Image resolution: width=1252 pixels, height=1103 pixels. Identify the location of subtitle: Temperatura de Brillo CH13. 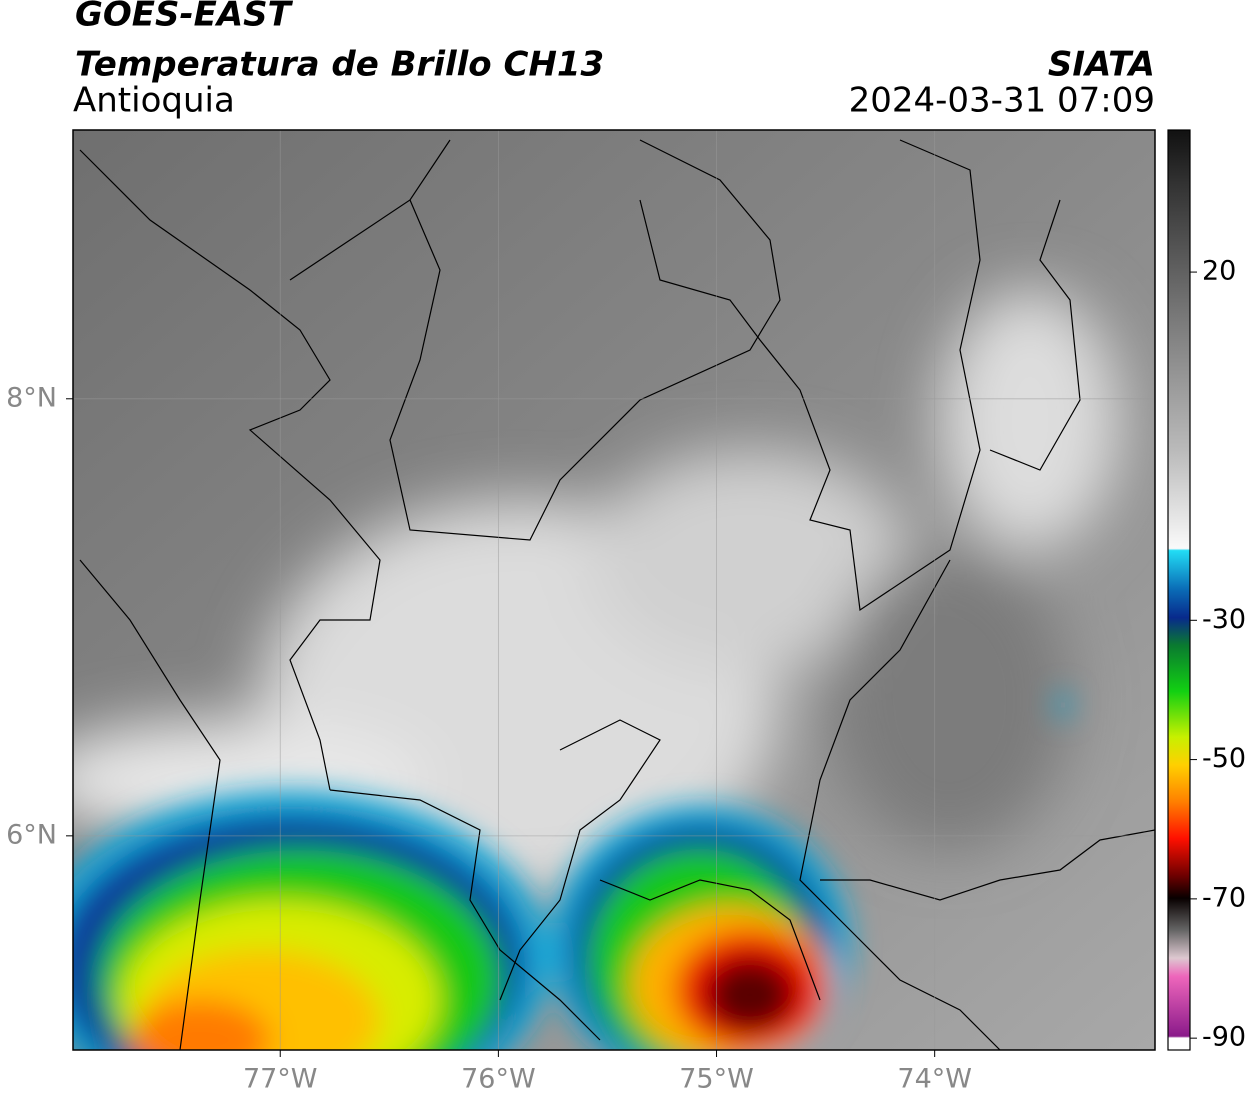
(339, 65).